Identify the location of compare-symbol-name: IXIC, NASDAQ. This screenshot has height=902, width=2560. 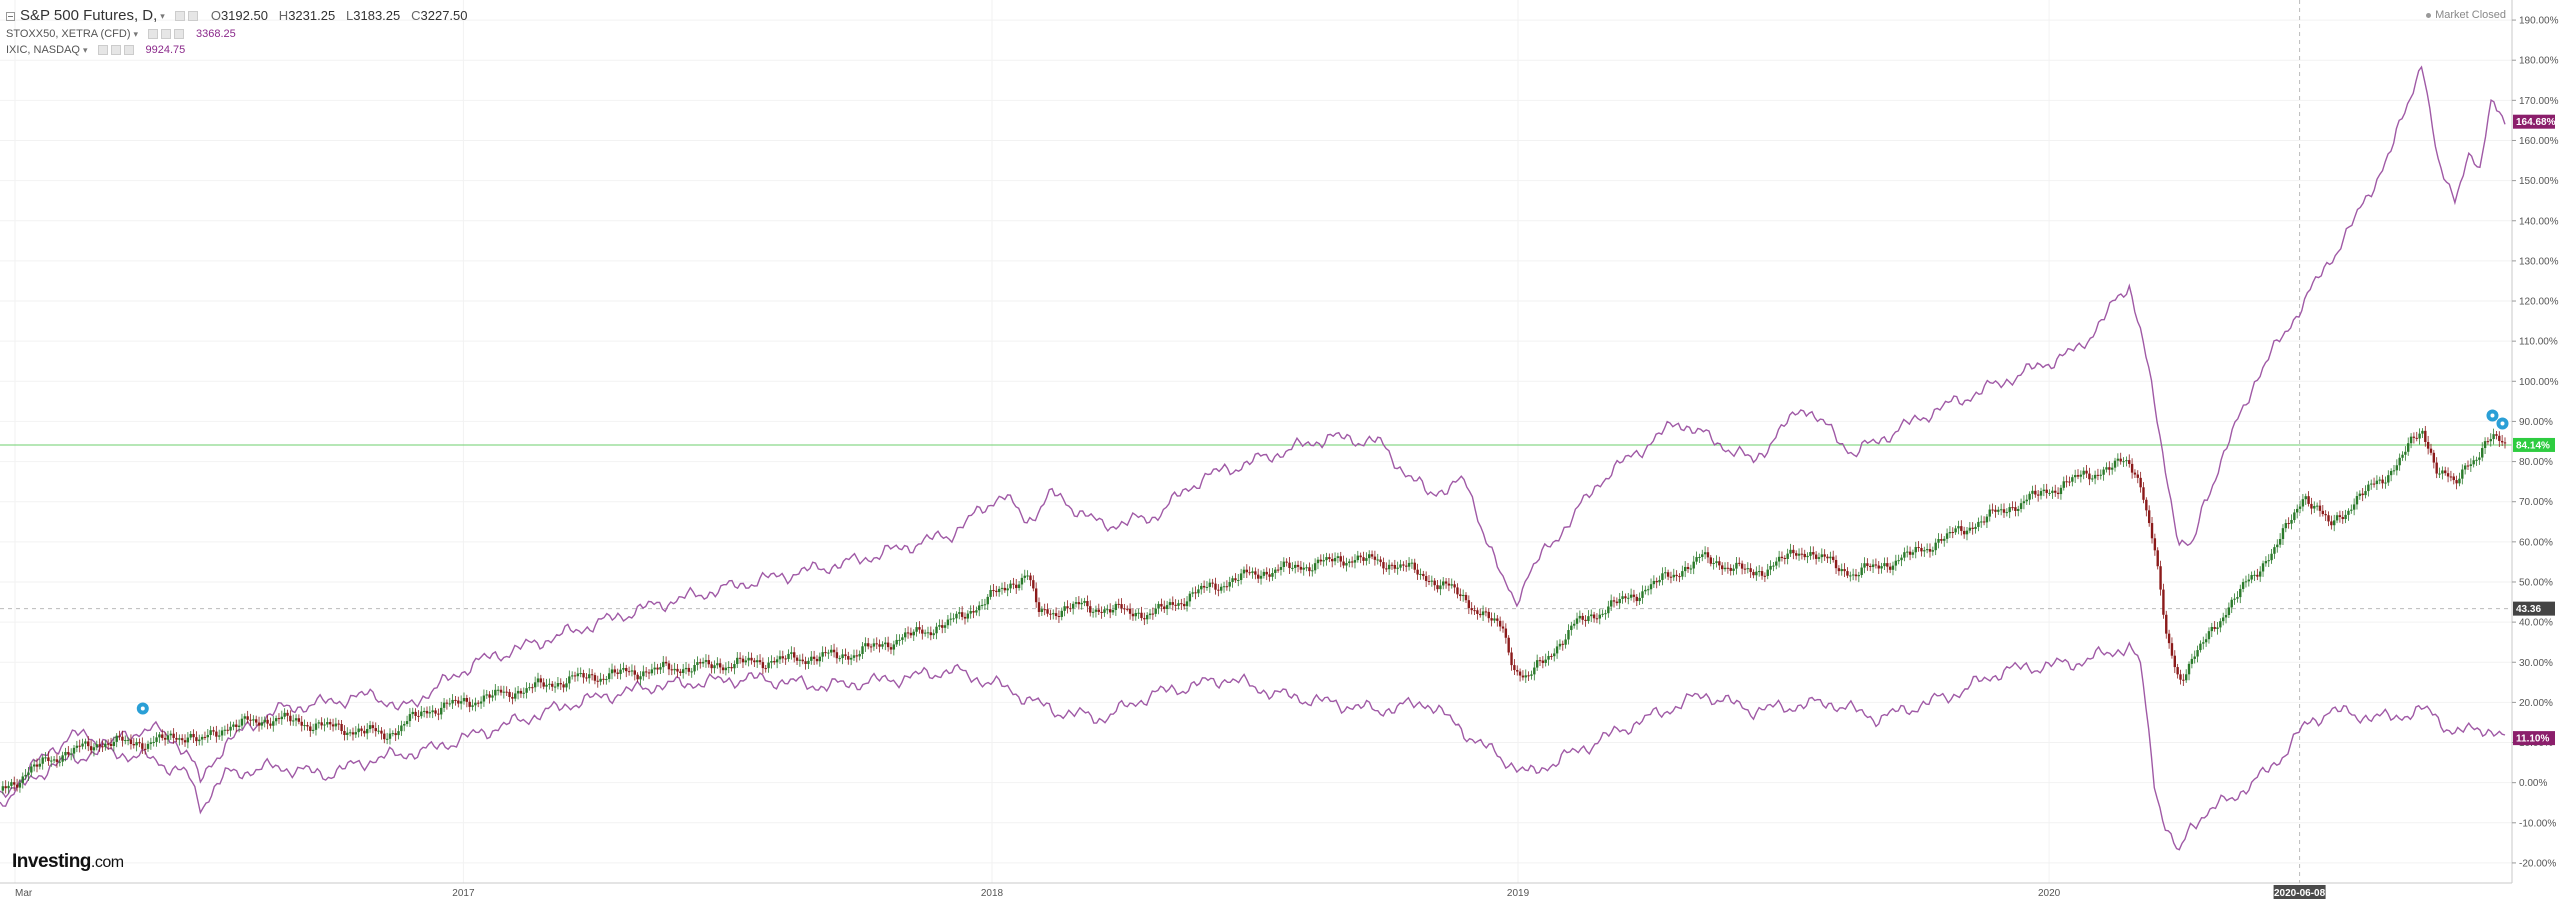
(43, 50).